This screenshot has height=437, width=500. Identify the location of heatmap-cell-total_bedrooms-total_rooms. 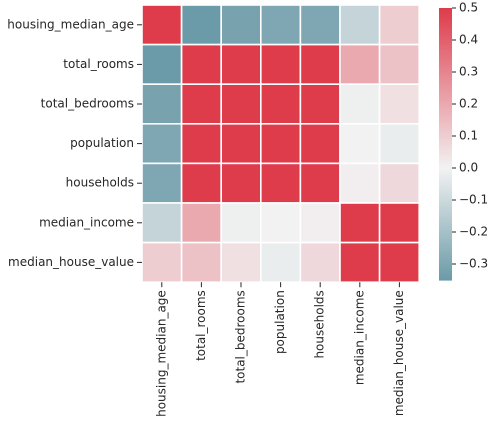
(201, 104).